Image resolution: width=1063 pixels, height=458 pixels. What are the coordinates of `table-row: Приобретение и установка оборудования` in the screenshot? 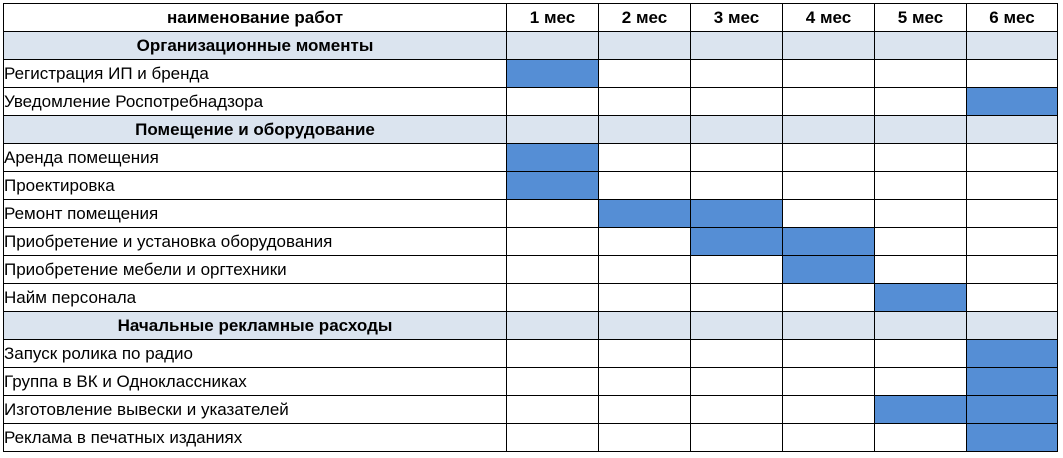 It's located at (530, 241).